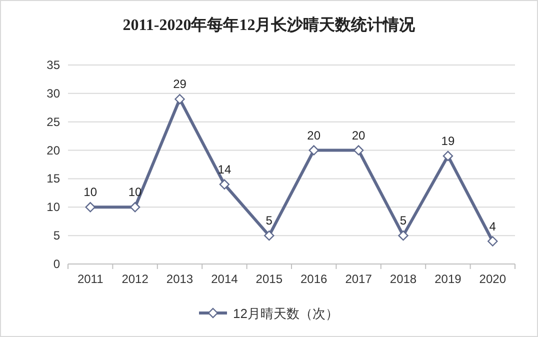 Image resolution: width=538 pixels, height=337 pixels. What do you see at coordinates (135, 279) in the screenshot?
I see `x-tick-label: 2012` at bounding box center [135, 279].